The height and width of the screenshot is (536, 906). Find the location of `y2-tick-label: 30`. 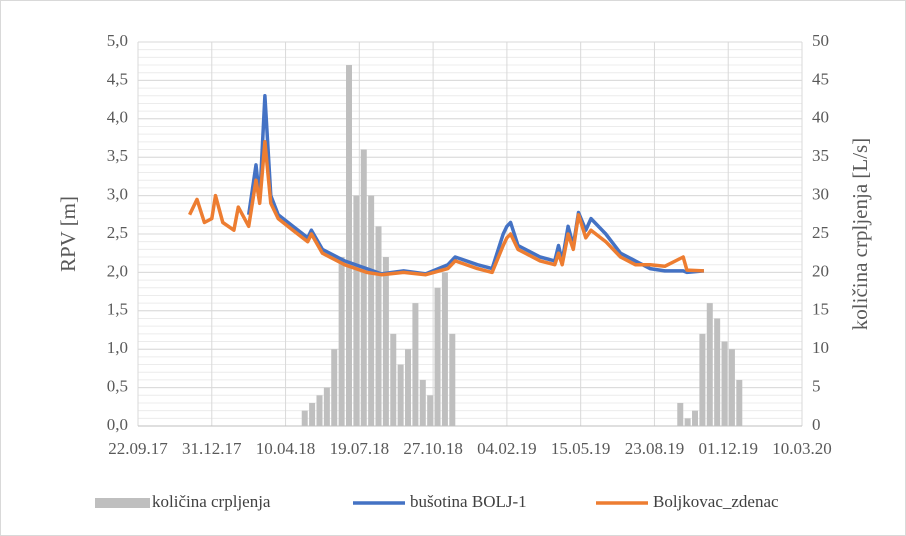

y2-tick-label: 30 is located at coordinates (820, 194).